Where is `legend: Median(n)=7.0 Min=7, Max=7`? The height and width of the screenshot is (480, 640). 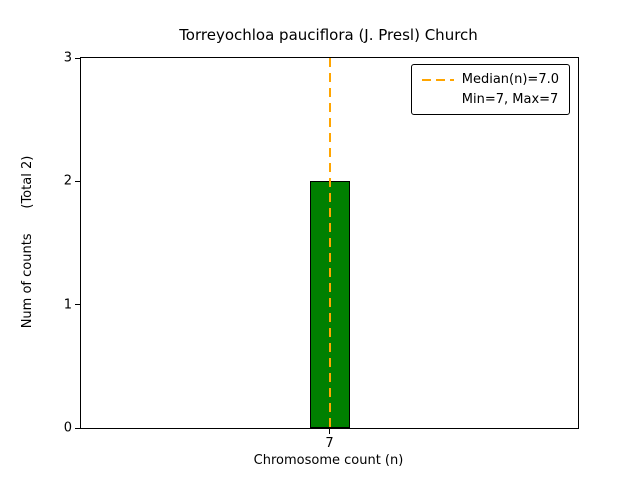 legend: Median(n)=7.0 Min=7, Max=7 is located at coordinates (490, 89).